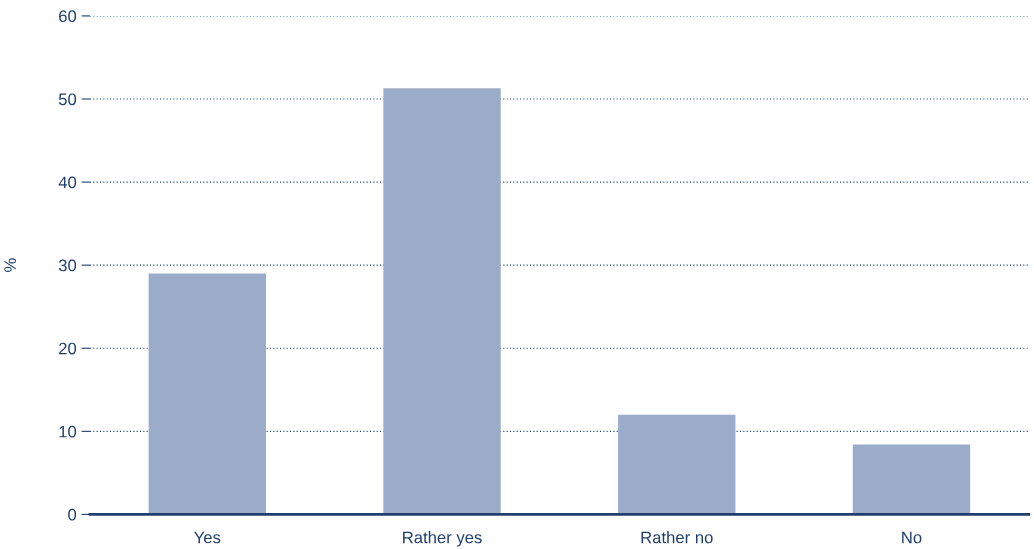 The width and height of the screenshot is (1034, 549). I want to click on y-tick-label: 60, so click(68, 16).